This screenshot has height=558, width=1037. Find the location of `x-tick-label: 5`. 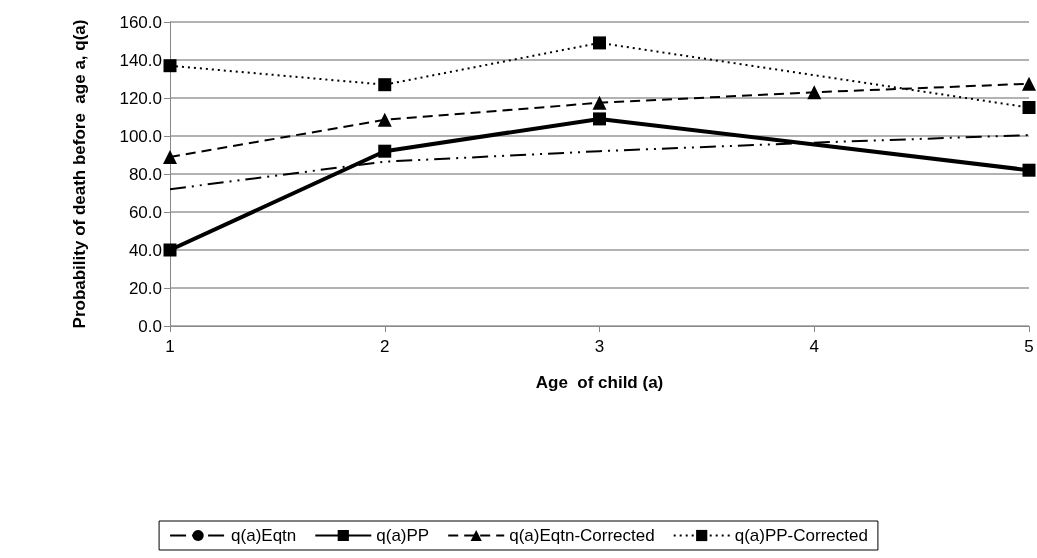

x-tick-label: 5 is located at coordinates (1029, 346).